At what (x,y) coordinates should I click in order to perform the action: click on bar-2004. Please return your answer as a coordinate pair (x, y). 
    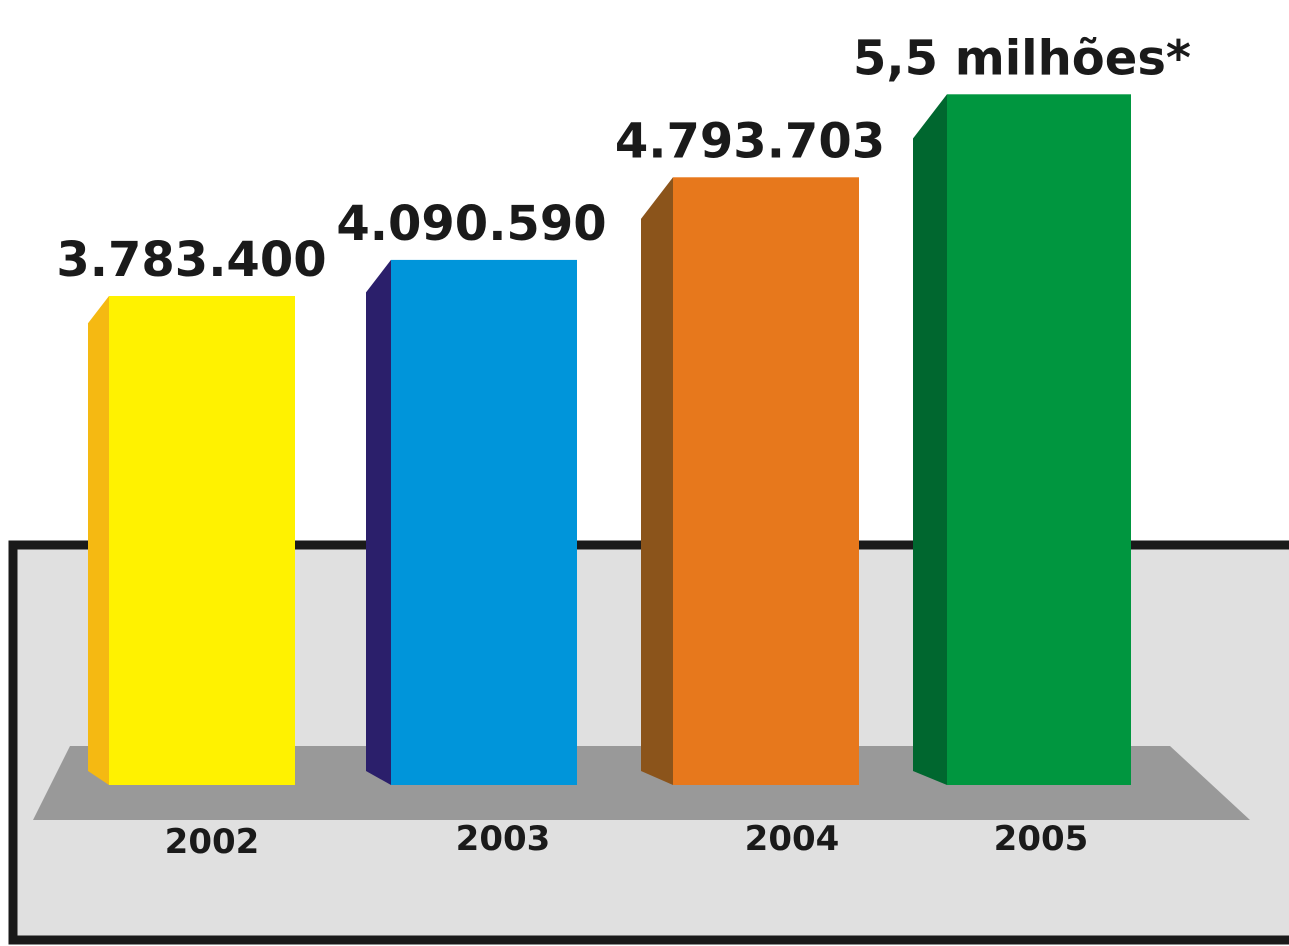
    Looking at the image, I should click on (766, 481).